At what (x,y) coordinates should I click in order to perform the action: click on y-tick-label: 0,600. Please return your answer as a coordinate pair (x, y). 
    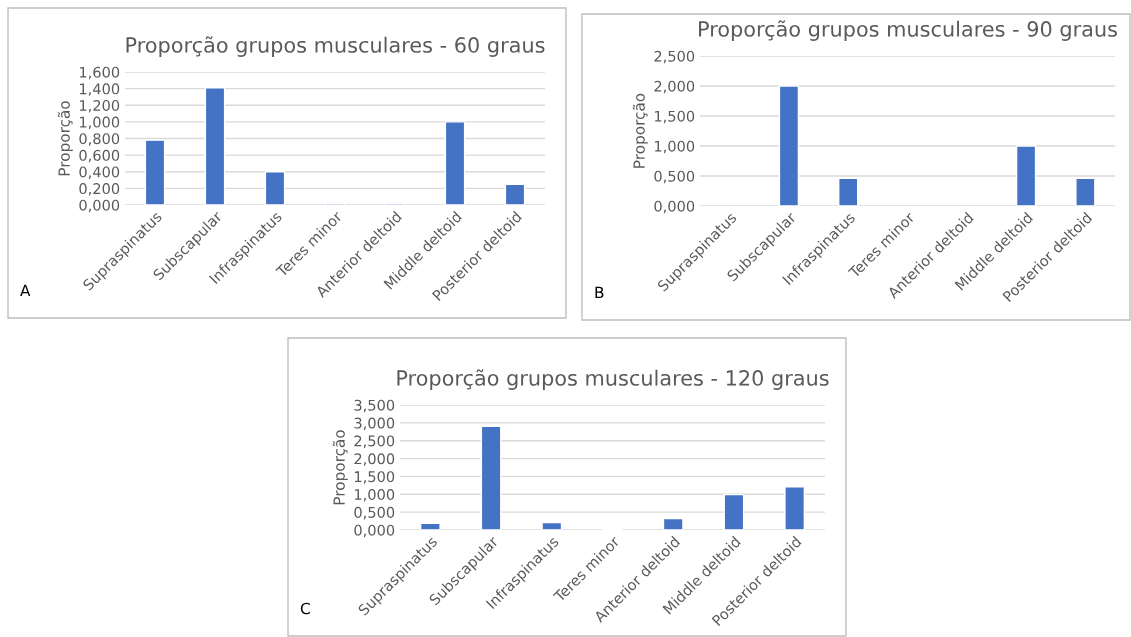
    Looking at the image, I should click on (99, 156).